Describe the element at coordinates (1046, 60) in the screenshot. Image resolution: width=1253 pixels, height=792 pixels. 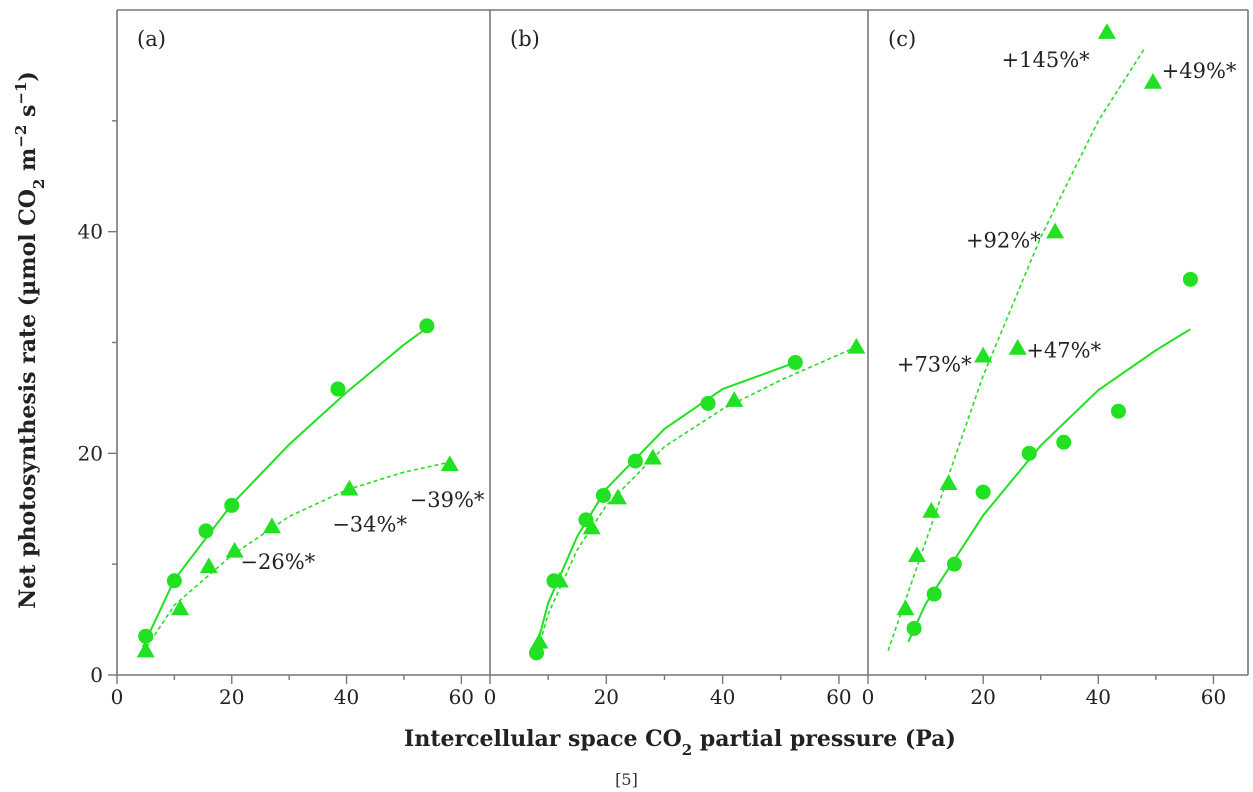
I see `annotation-label: +145%*` at that location.